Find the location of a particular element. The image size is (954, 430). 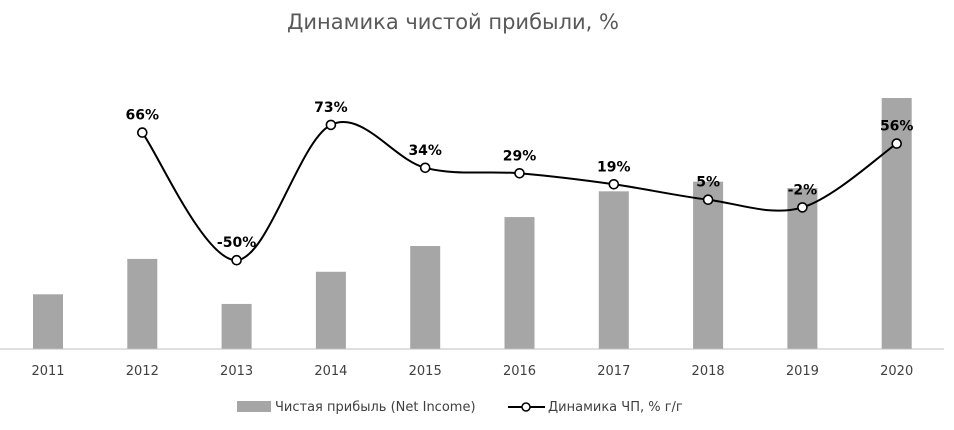

x-tick-label: 2017 is located at coordinates (613, 371).